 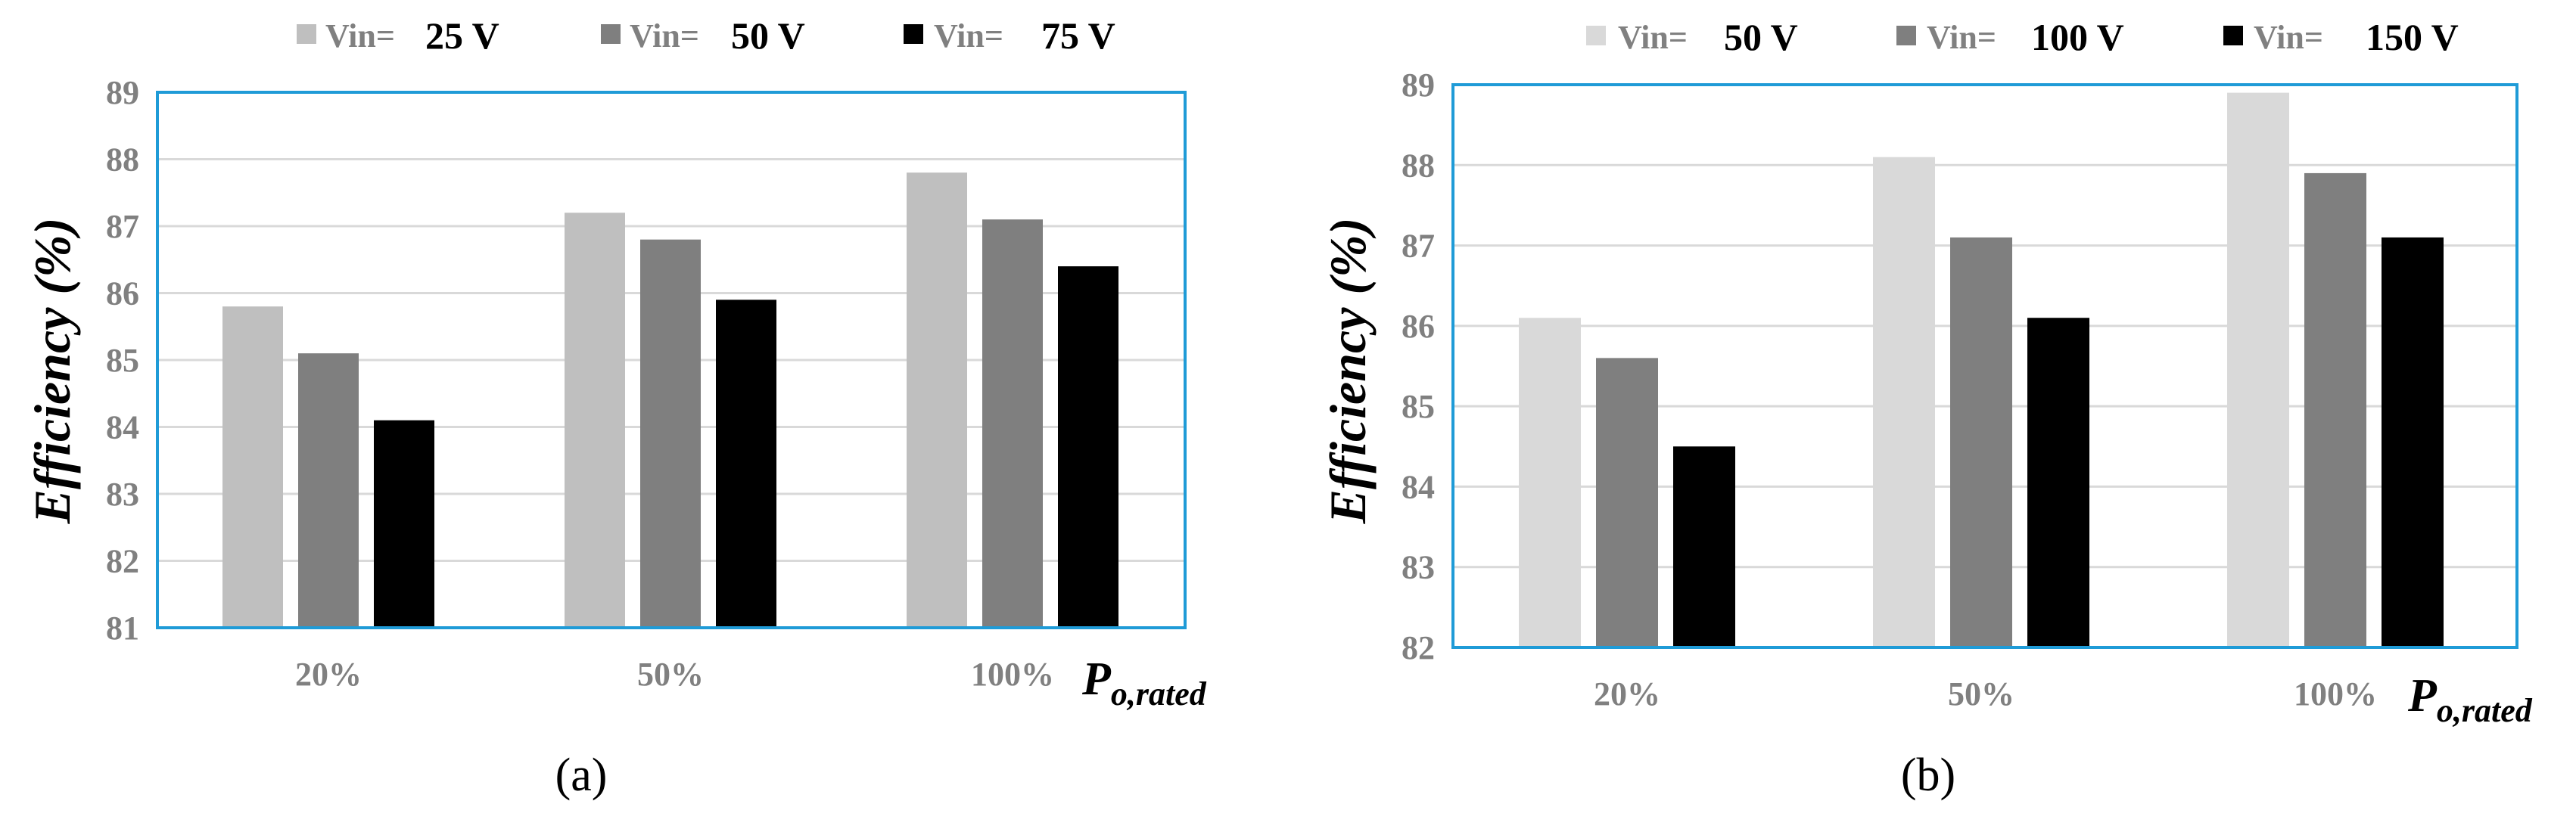 I want to click on chart-b-x-axis-label-sub: o,rated, so click(x=2485, y=710).